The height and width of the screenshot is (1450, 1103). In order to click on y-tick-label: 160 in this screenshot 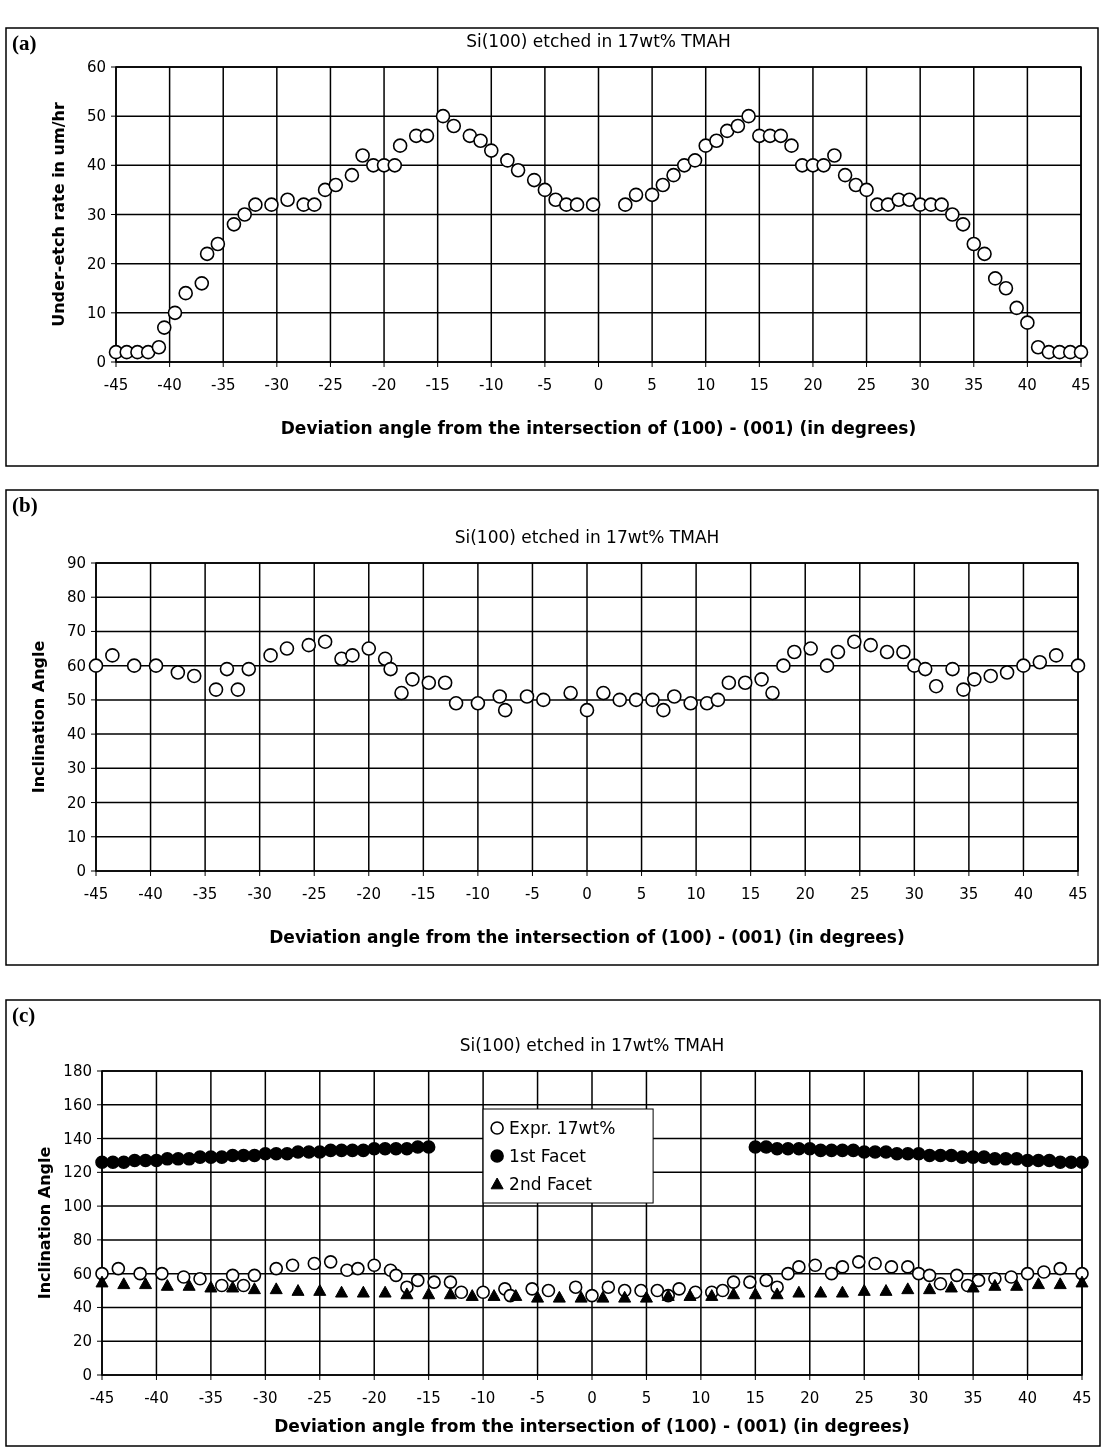, I will do `click(77, 1104)`.